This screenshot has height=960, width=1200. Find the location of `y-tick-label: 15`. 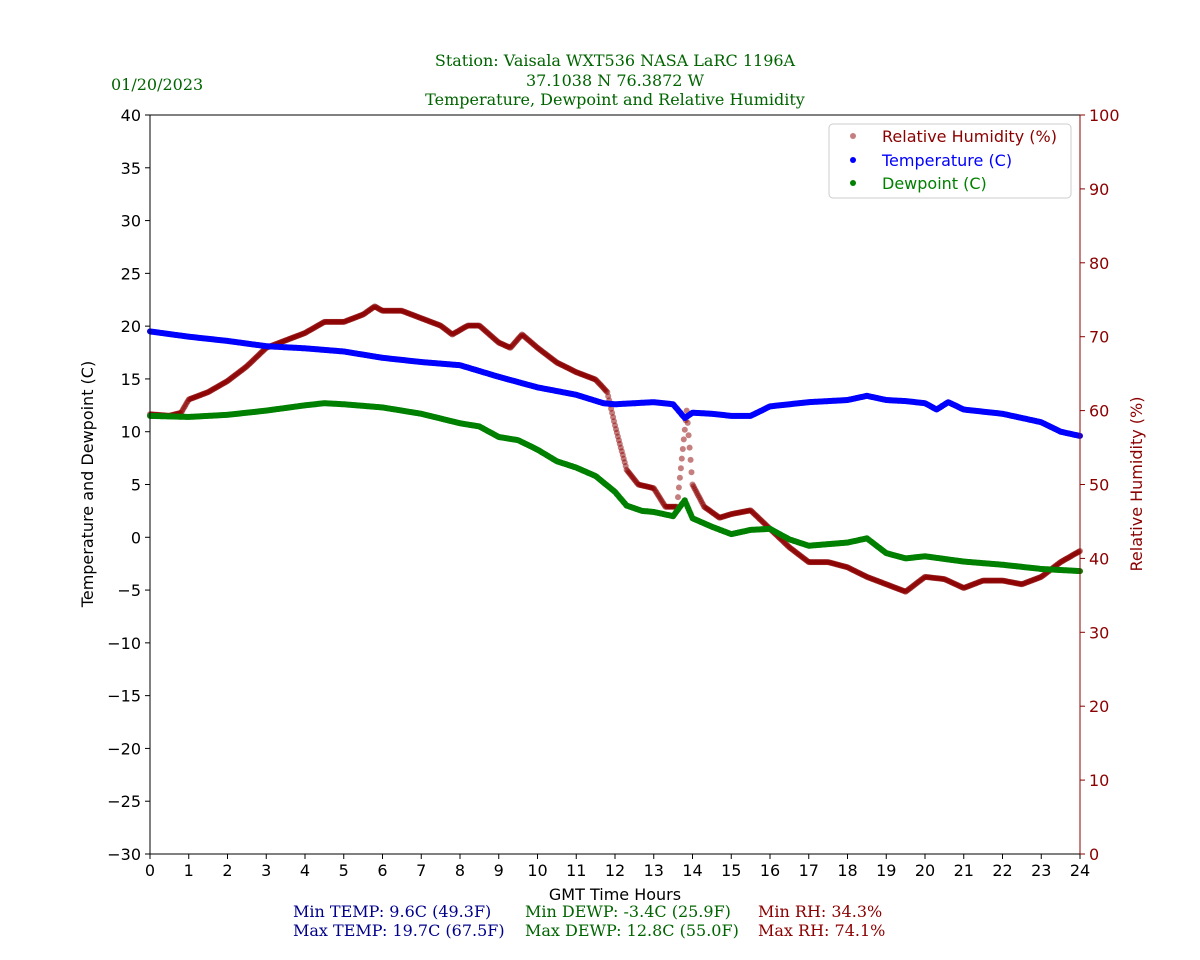

y-tick-label: 15 is located at coordinates (131, 379).